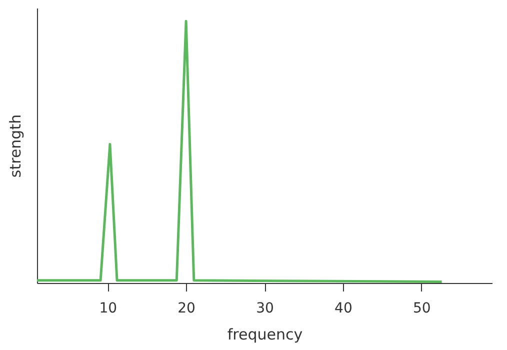 The width and height of the screenshot is (507, 350). I want to click on y-axis-title: strength, so click(15, 146).